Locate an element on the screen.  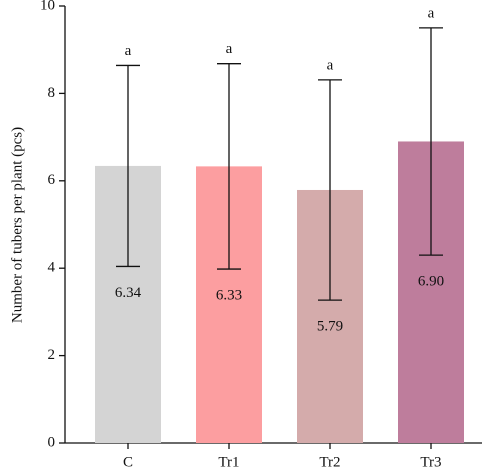
x-tick-label: Tr2 is located at coordinates (329, 462).